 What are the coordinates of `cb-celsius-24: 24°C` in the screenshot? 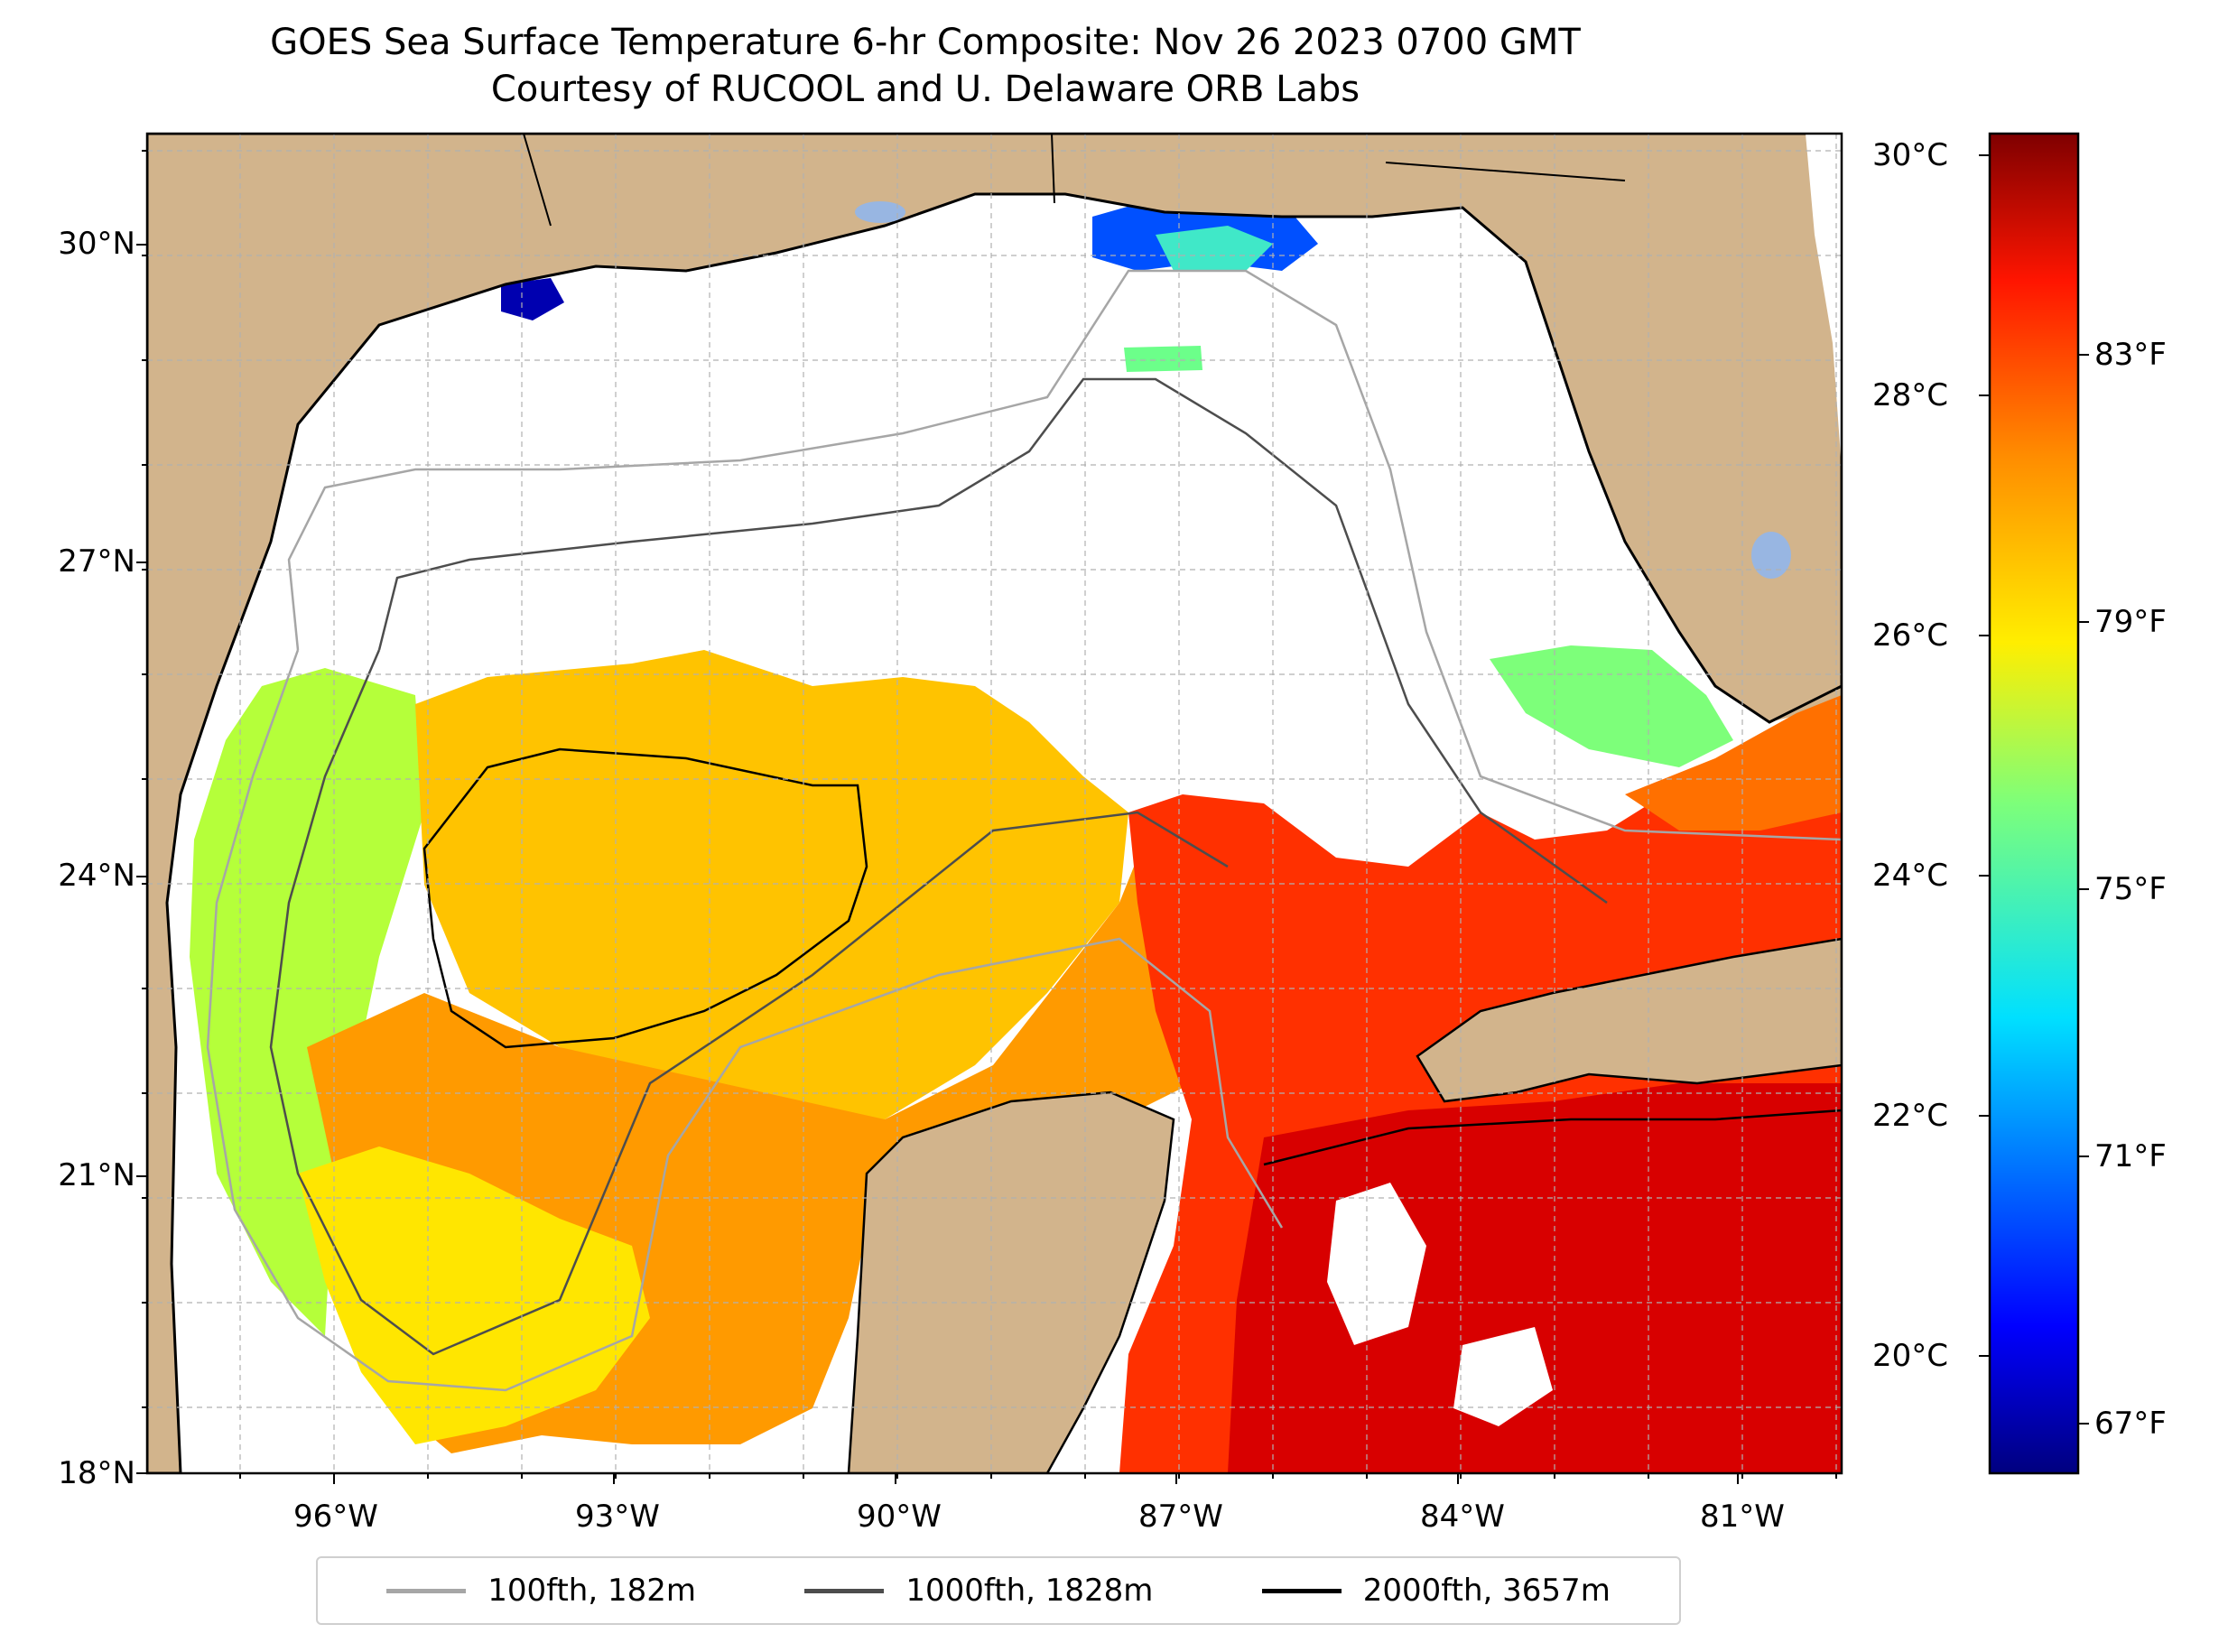 It's located at (1910, 876).